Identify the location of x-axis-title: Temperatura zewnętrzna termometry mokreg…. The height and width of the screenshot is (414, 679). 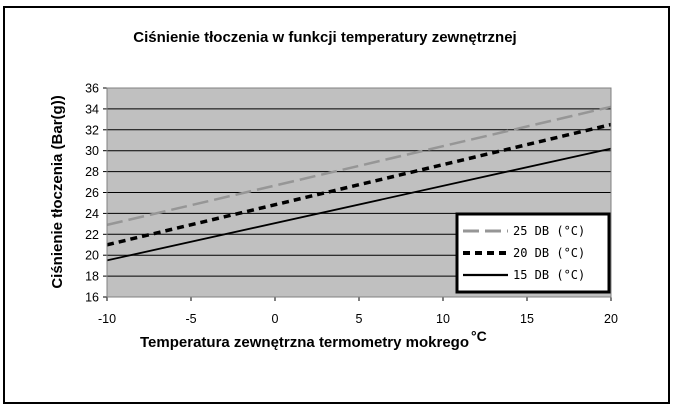
(313, 339).